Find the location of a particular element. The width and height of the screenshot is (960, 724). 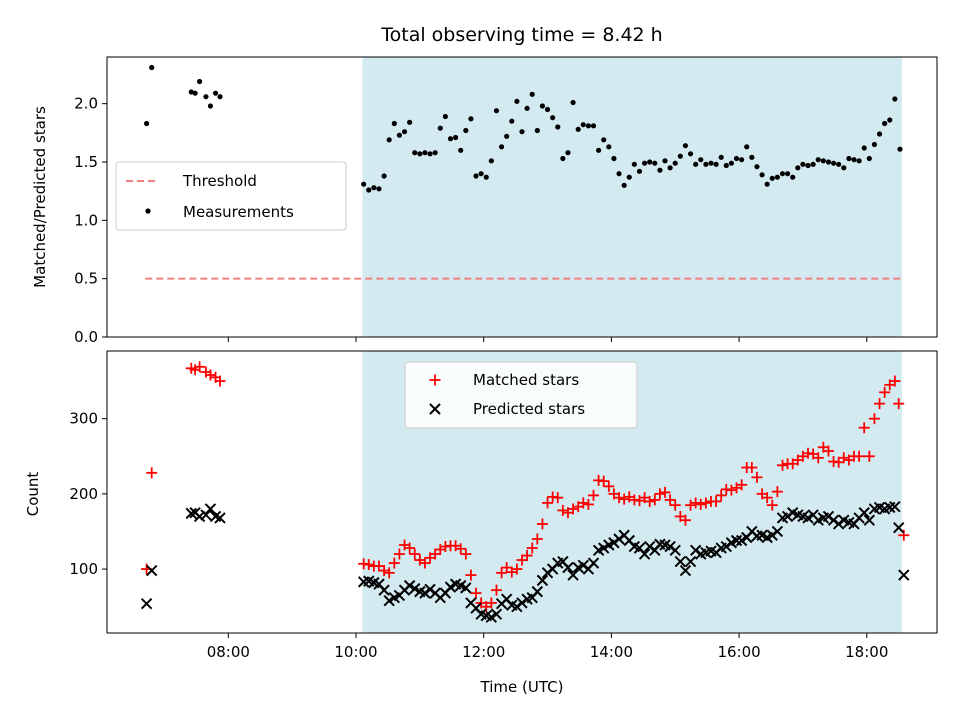

predicted-point-67-b is located at coordinates (660, 544).